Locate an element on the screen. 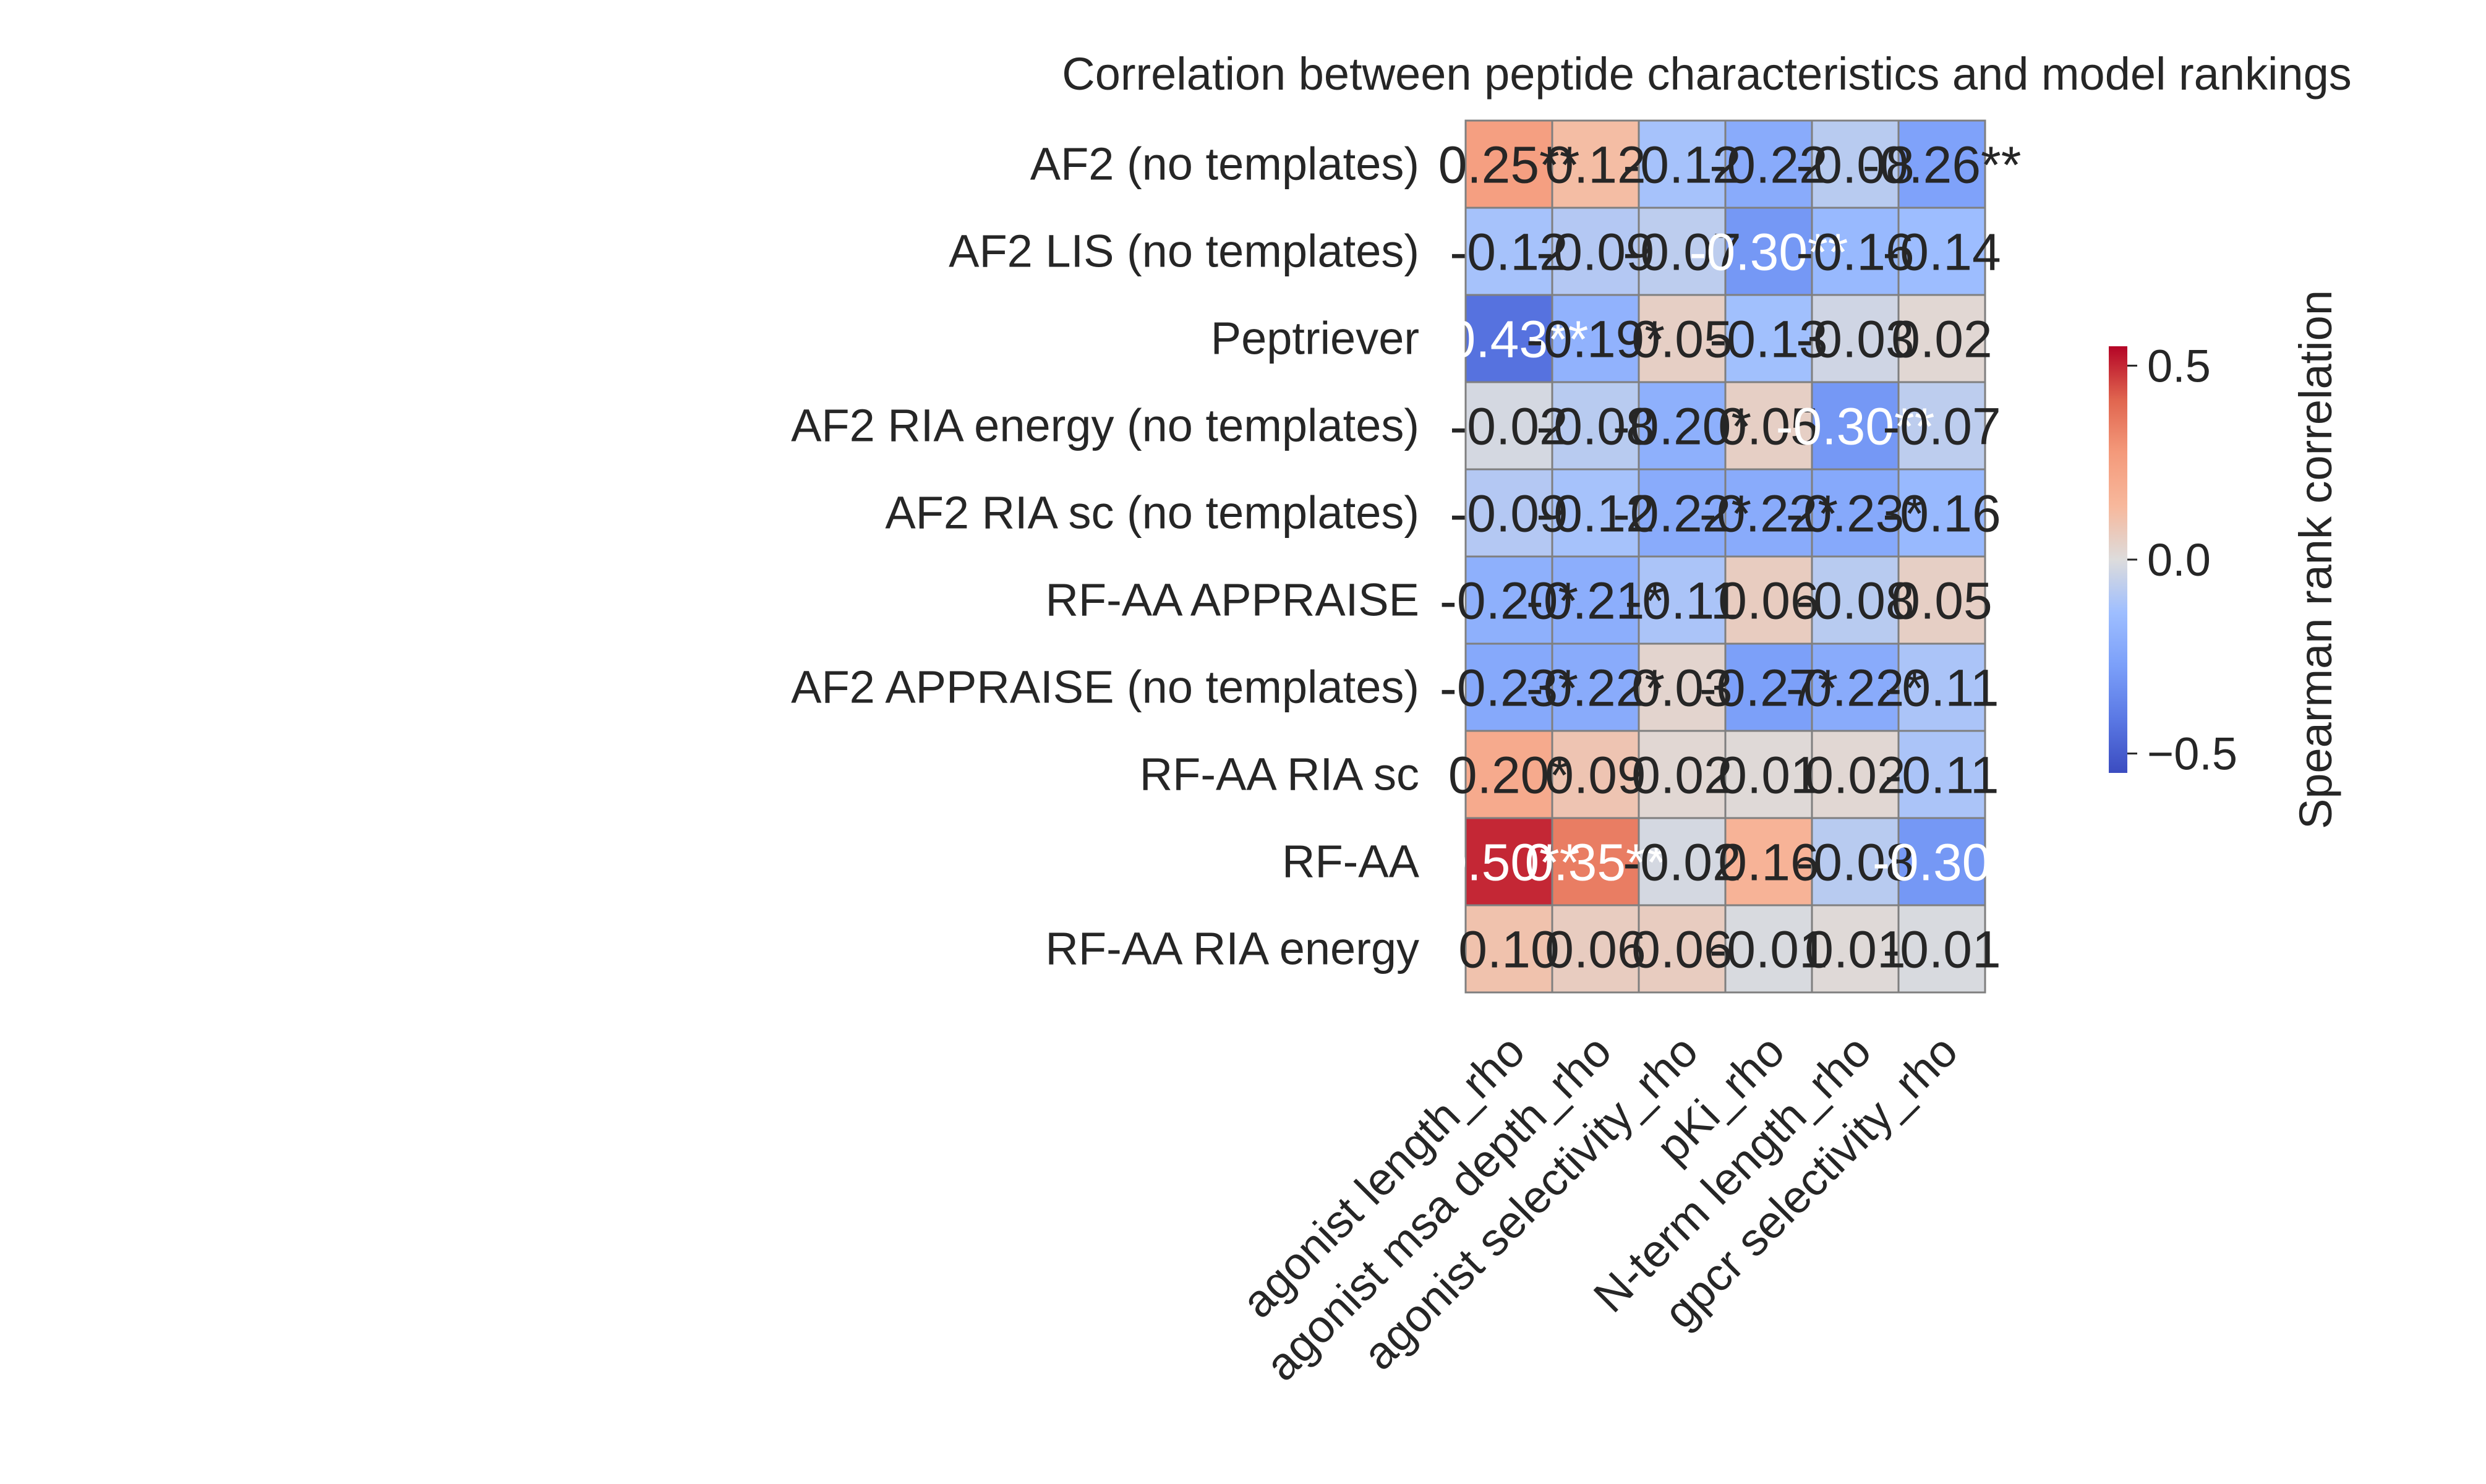 The width and height of the screenshot is (2486, 1484). cell-value-label: 0.25** is located at coordinates (1509, 165).